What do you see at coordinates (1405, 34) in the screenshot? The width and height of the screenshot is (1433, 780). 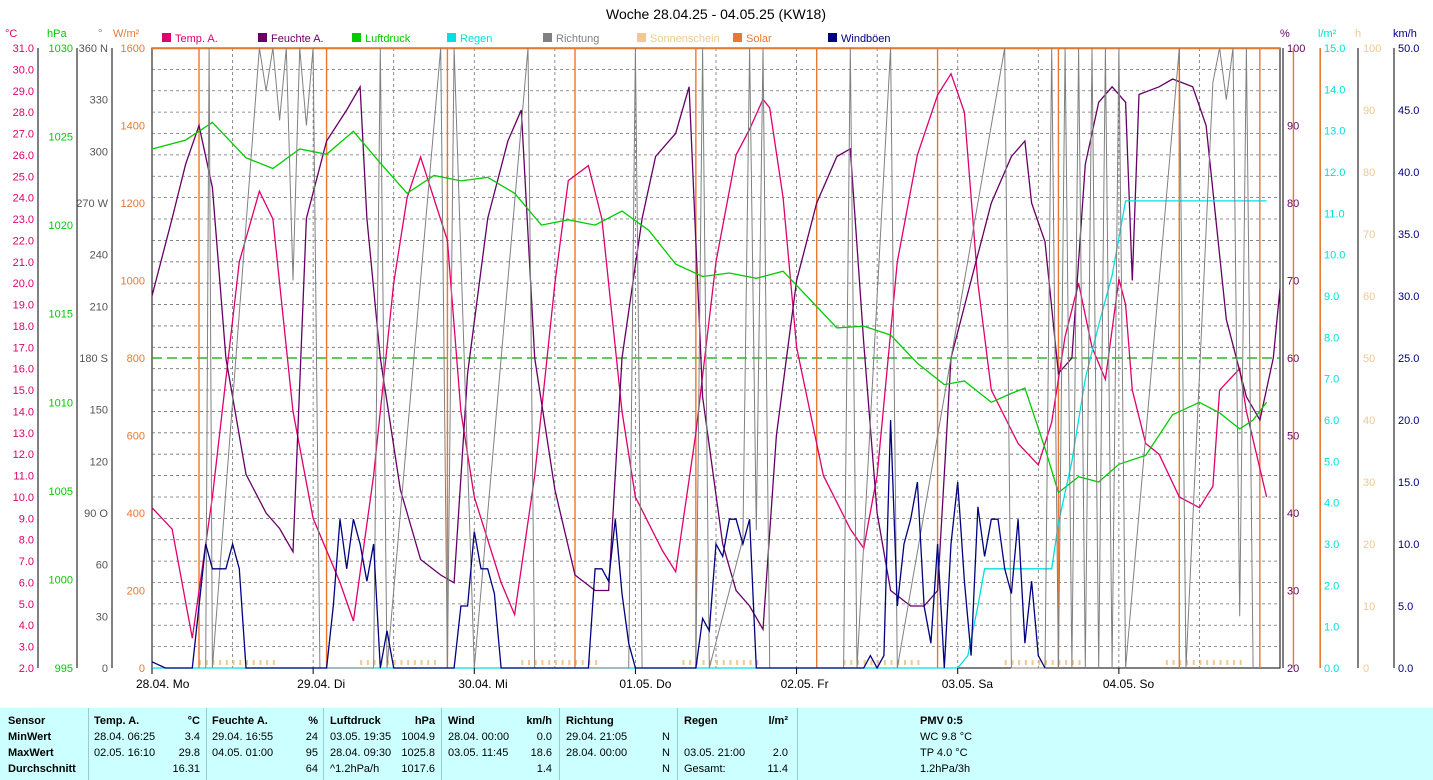 I see `axis-unit: km/h` at bounding box center [1405, 34].